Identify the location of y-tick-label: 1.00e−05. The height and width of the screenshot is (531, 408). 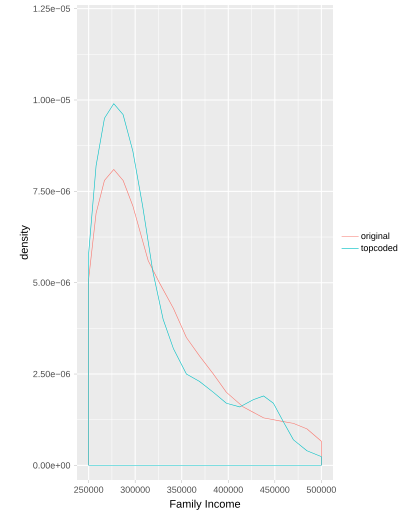
(52, 100).